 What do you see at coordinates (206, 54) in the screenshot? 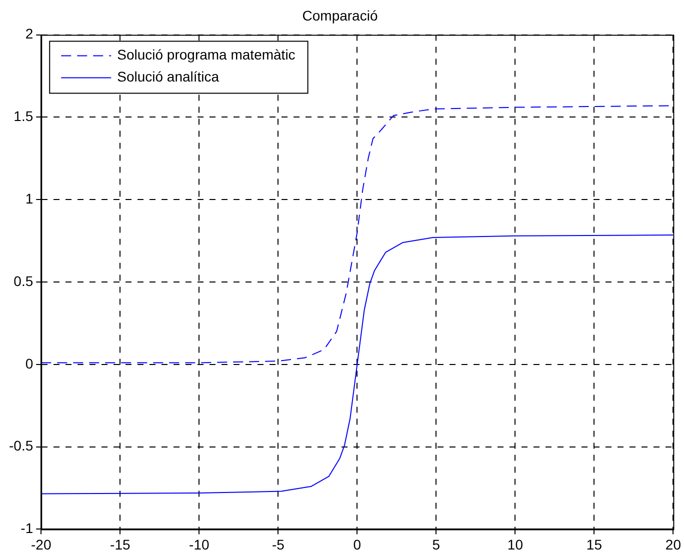
I see `legend-label: Solució programa matemàtic` at bounding box center [206, 54].